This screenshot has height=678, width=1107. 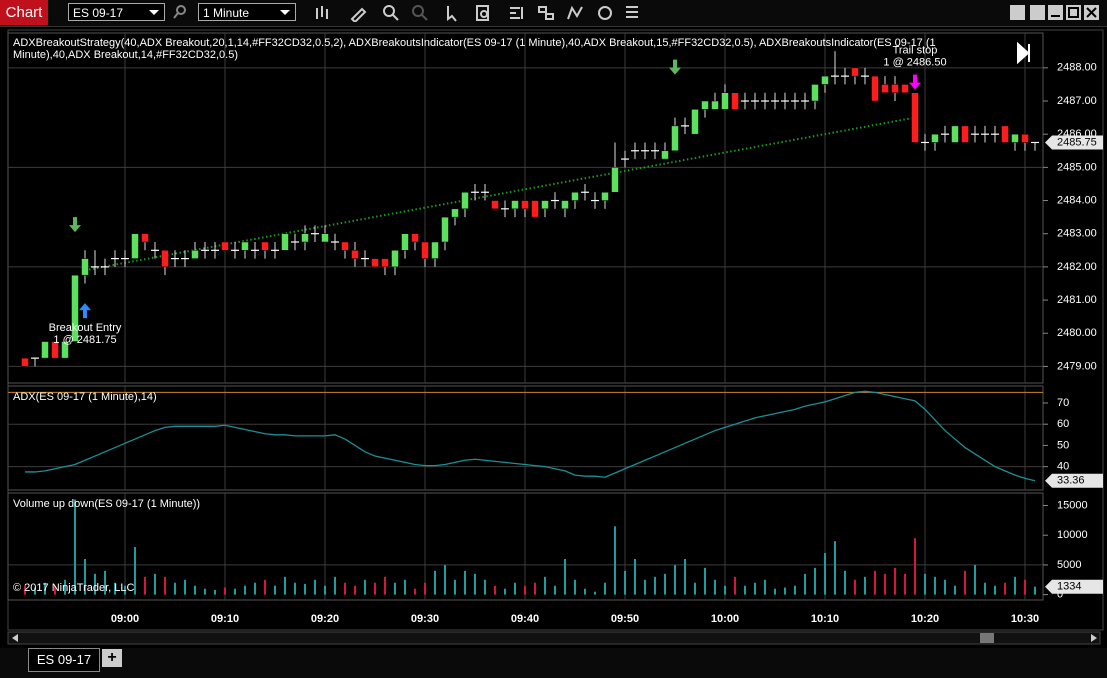 I want to click on time-label: 10:20, so click(x=925, y=619).